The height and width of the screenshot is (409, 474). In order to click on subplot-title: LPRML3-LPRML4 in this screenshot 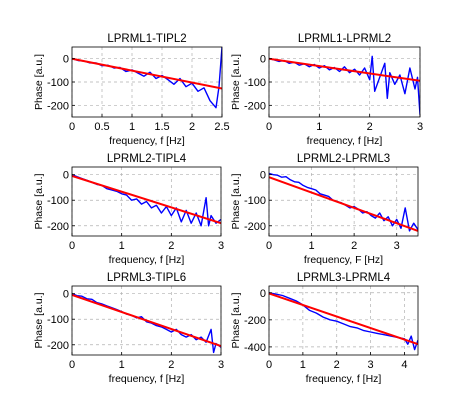, I will do `click(344, 278)`.